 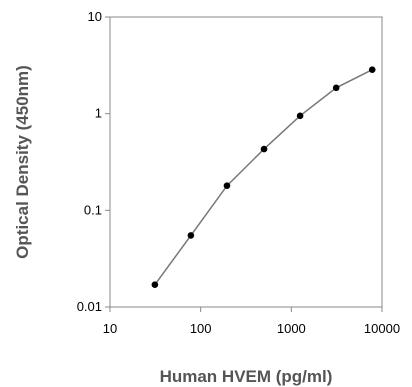 I want to click on y-tick-label: 0.1, so click(x=93, y=209).